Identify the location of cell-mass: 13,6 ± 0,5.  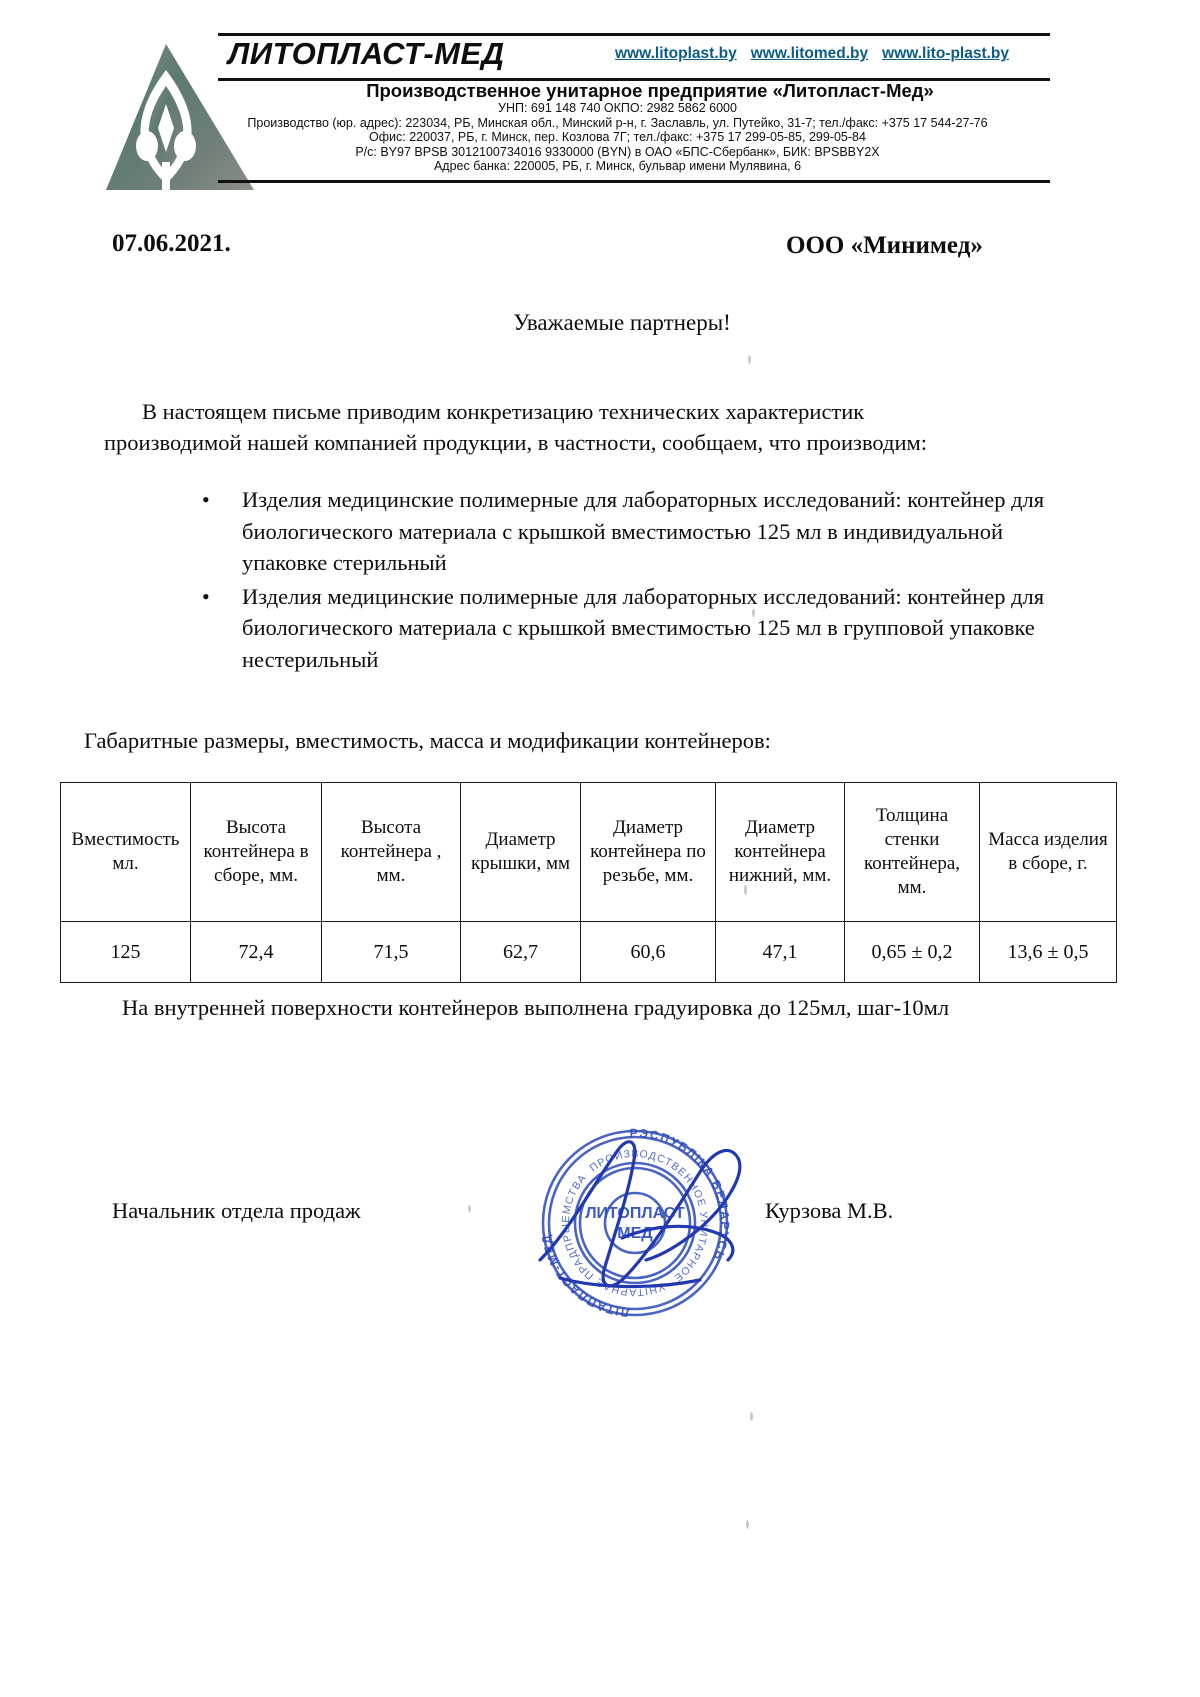
(1048, 952).